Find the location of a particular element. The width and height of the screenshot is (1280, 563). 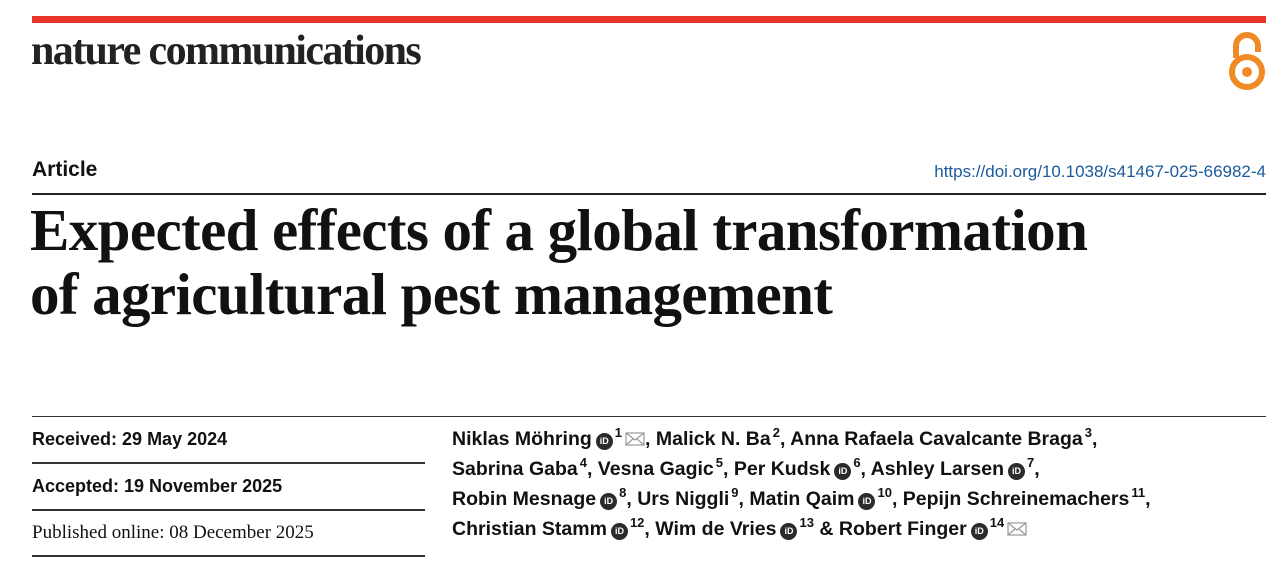

affiliation-number: 2 is located at coordinates (776, 432).